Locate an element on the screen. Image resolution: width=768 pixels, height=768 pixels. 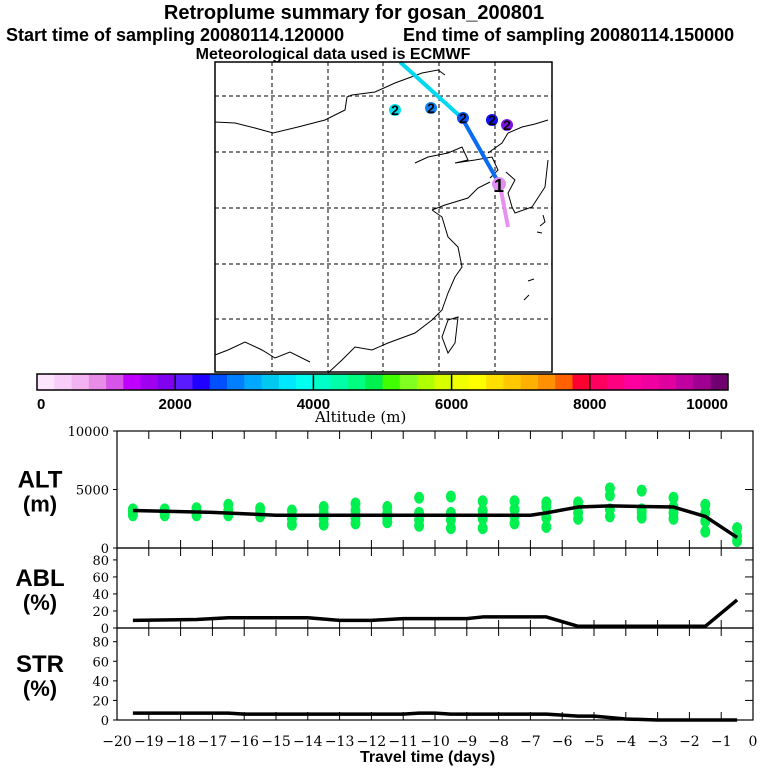
x-tick-label: −17 is located at coordinates (213, 742).